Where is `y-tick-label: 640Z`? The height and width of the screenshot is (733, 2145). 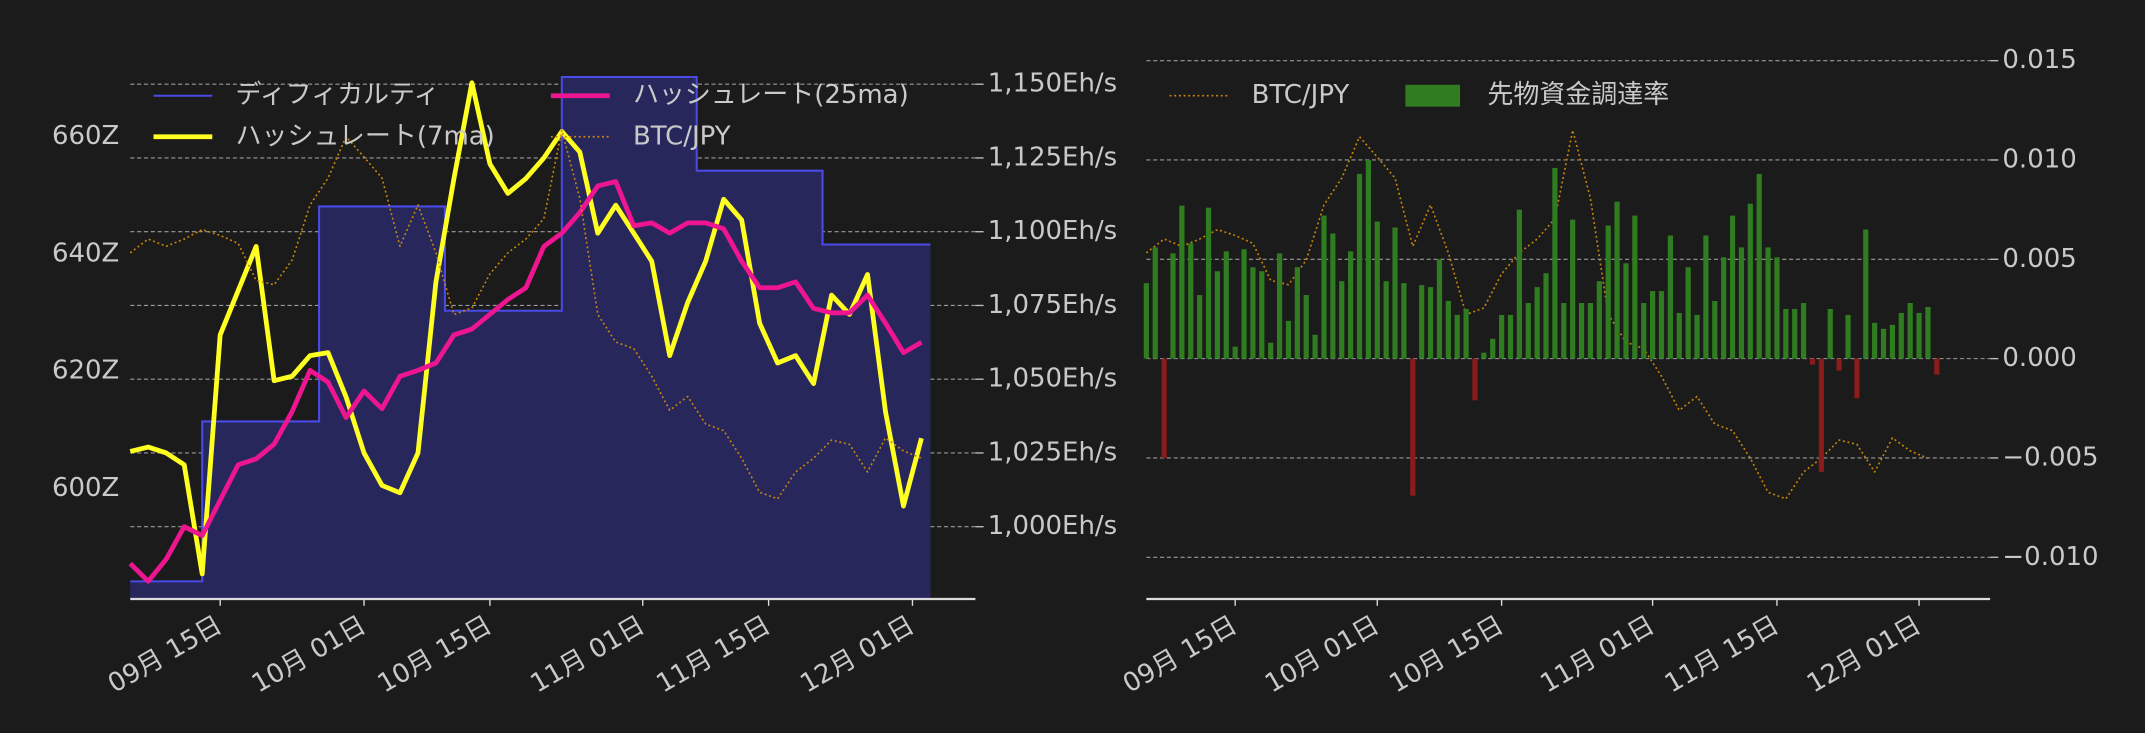
y-tick-label: 640Z is located at coordinates (85, 253).